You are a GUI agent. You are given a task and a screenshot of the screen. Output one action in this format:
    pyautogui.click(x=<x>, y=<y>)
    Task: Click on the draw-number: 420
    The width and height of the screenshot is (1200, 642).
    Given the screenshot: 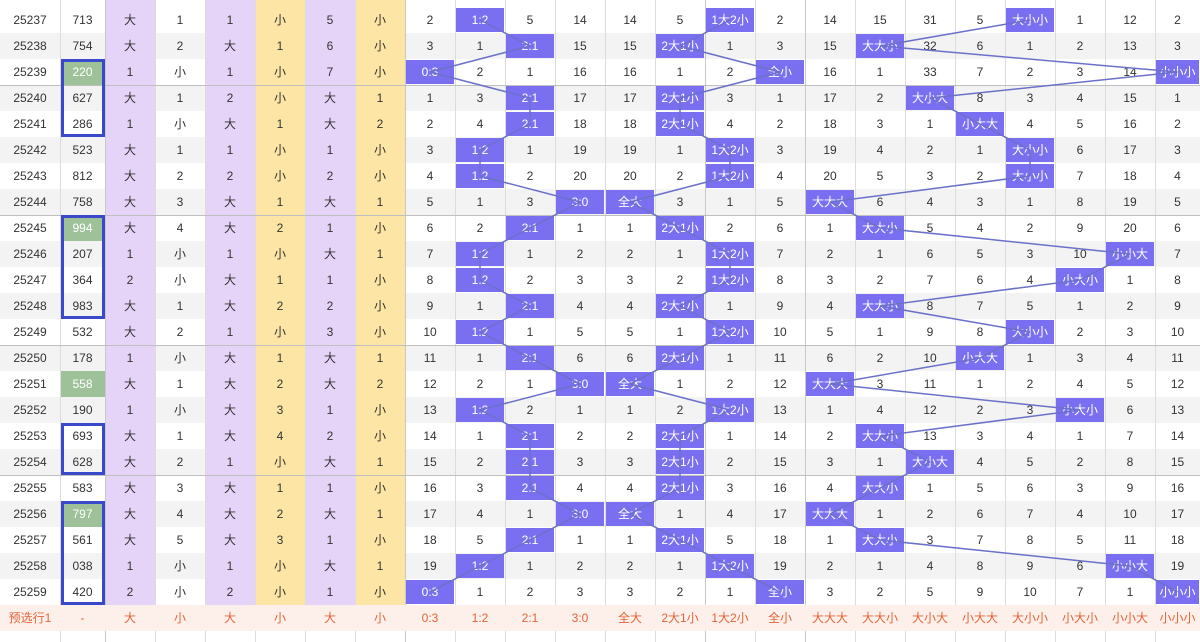 What is the action you would take?
    pyautogui.click(x=82, y=592)
    